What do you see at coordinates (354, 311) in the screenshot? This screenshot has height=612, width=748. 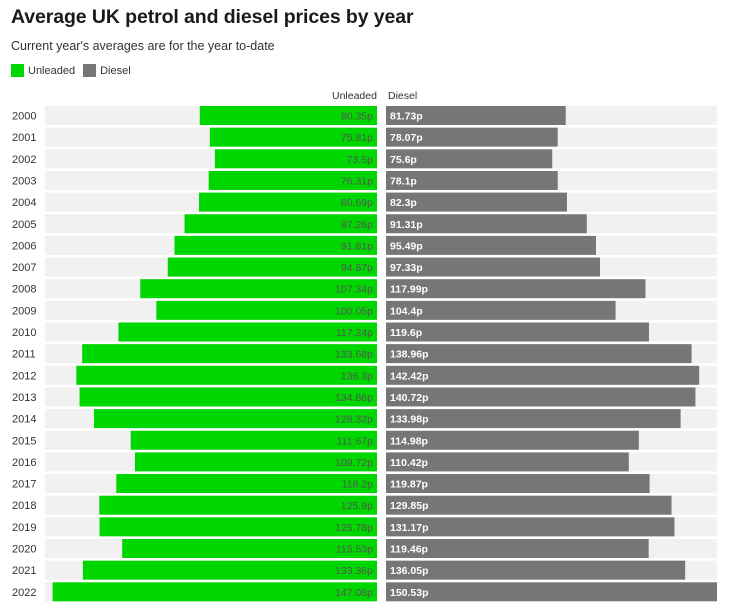 I see `data-label-unleaded: 100.05p` at bounding box center [354, 311].